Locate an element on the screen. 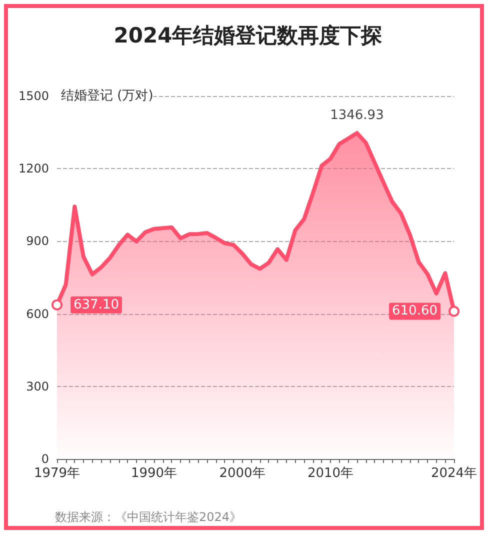  y-tick-label: 900 is located at coordinates (37, 241).